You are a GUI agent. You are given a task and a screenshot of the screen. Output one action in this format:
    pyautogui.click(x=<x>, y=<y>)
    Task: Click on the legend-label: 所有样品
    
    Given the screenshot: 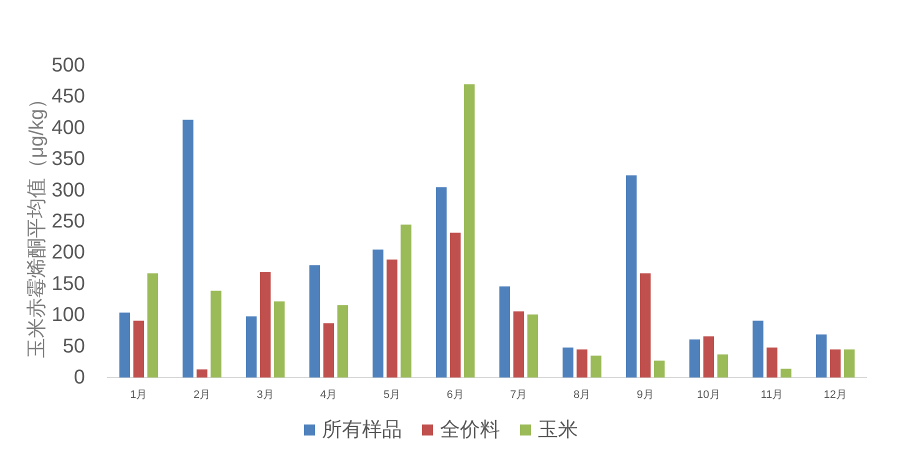 What is the action you would take?
    pyautogui.click(x=362, y=430)
    